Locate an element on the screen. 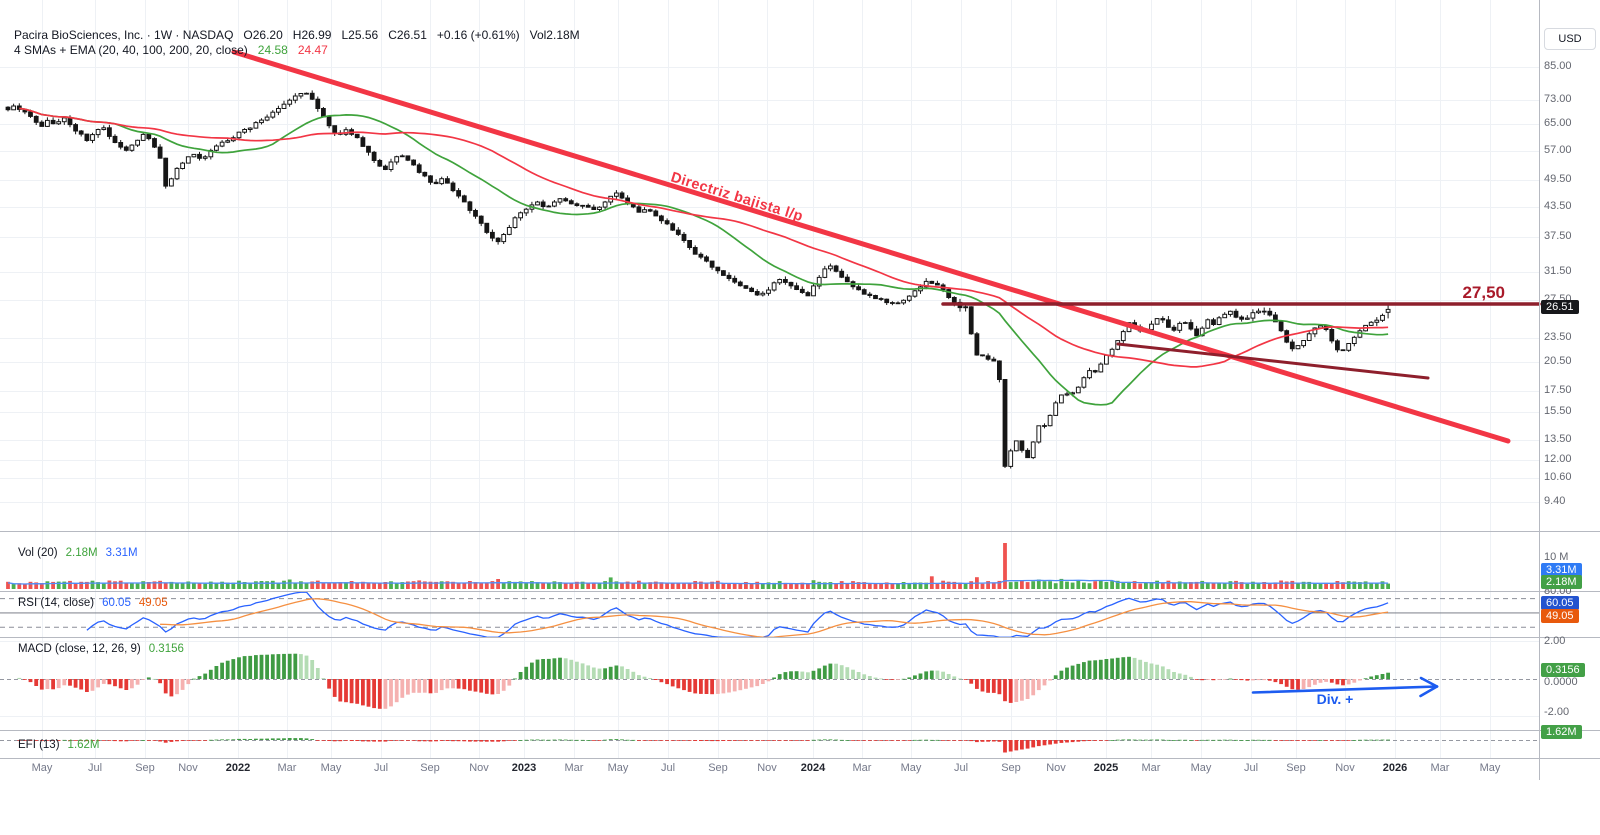 The width and height of the screenshot is (1600, 835). volume-ma-value: 3.31M is located at coordinates (121, 553).